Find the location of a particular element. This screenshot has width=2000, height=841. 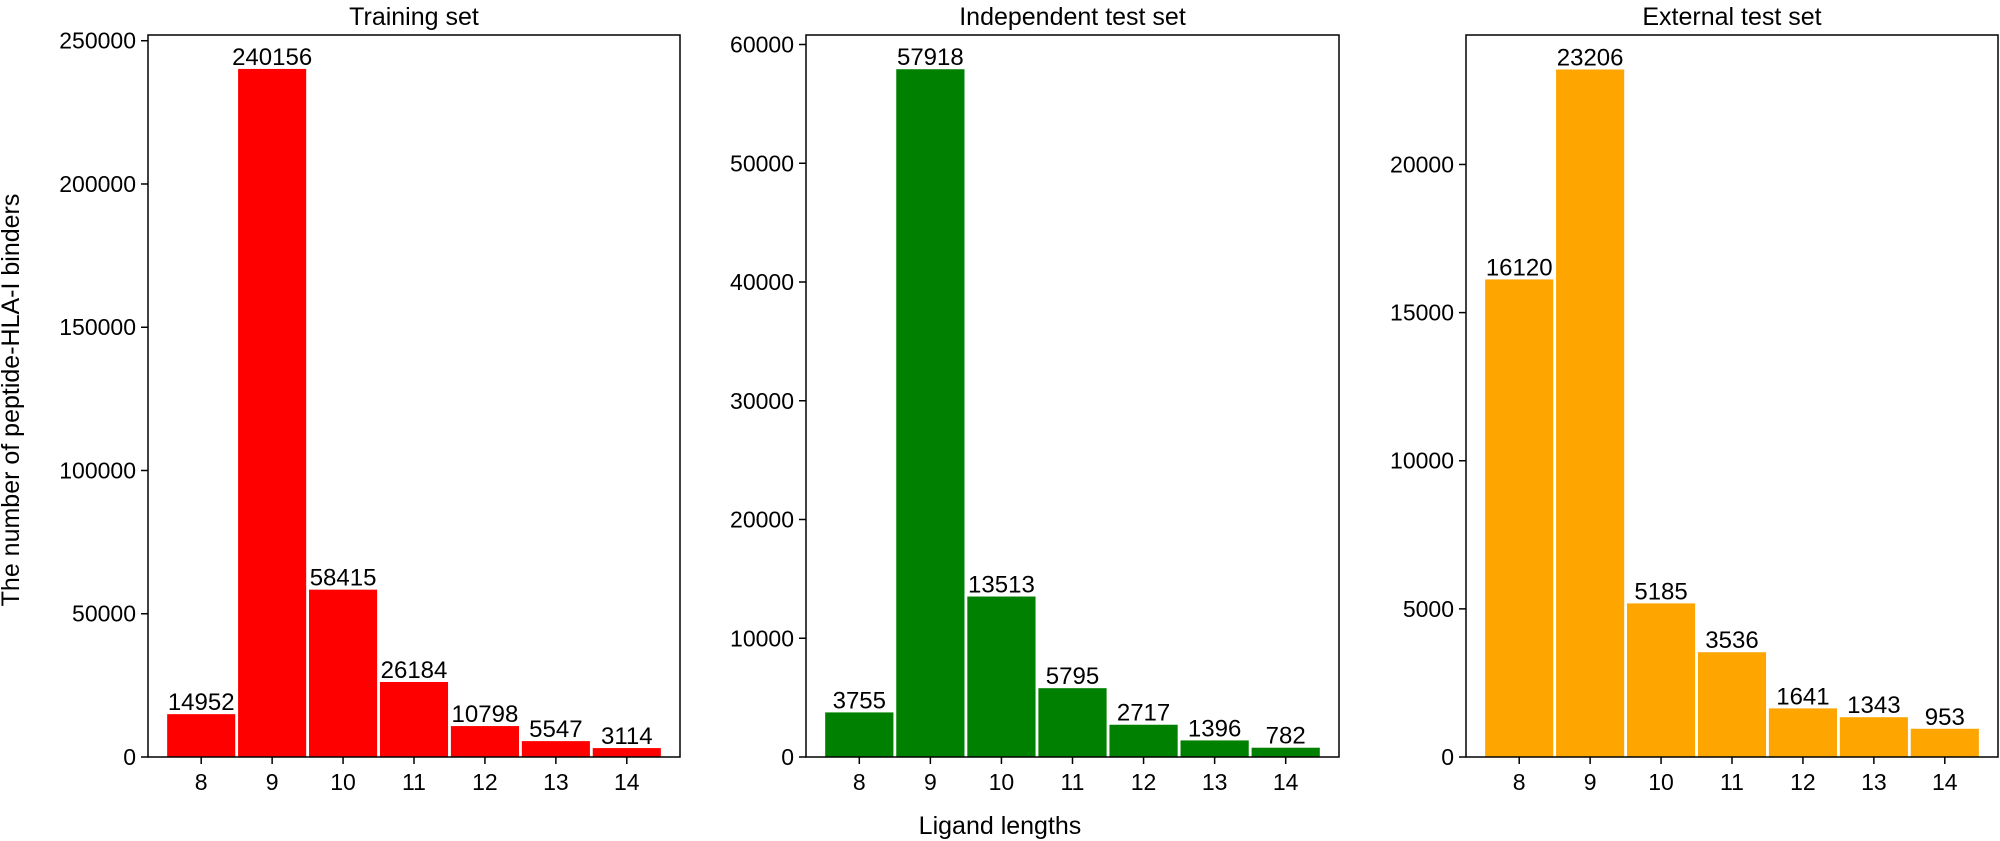

y-tick-label: 15000 is located at coordinates (1422, 313).